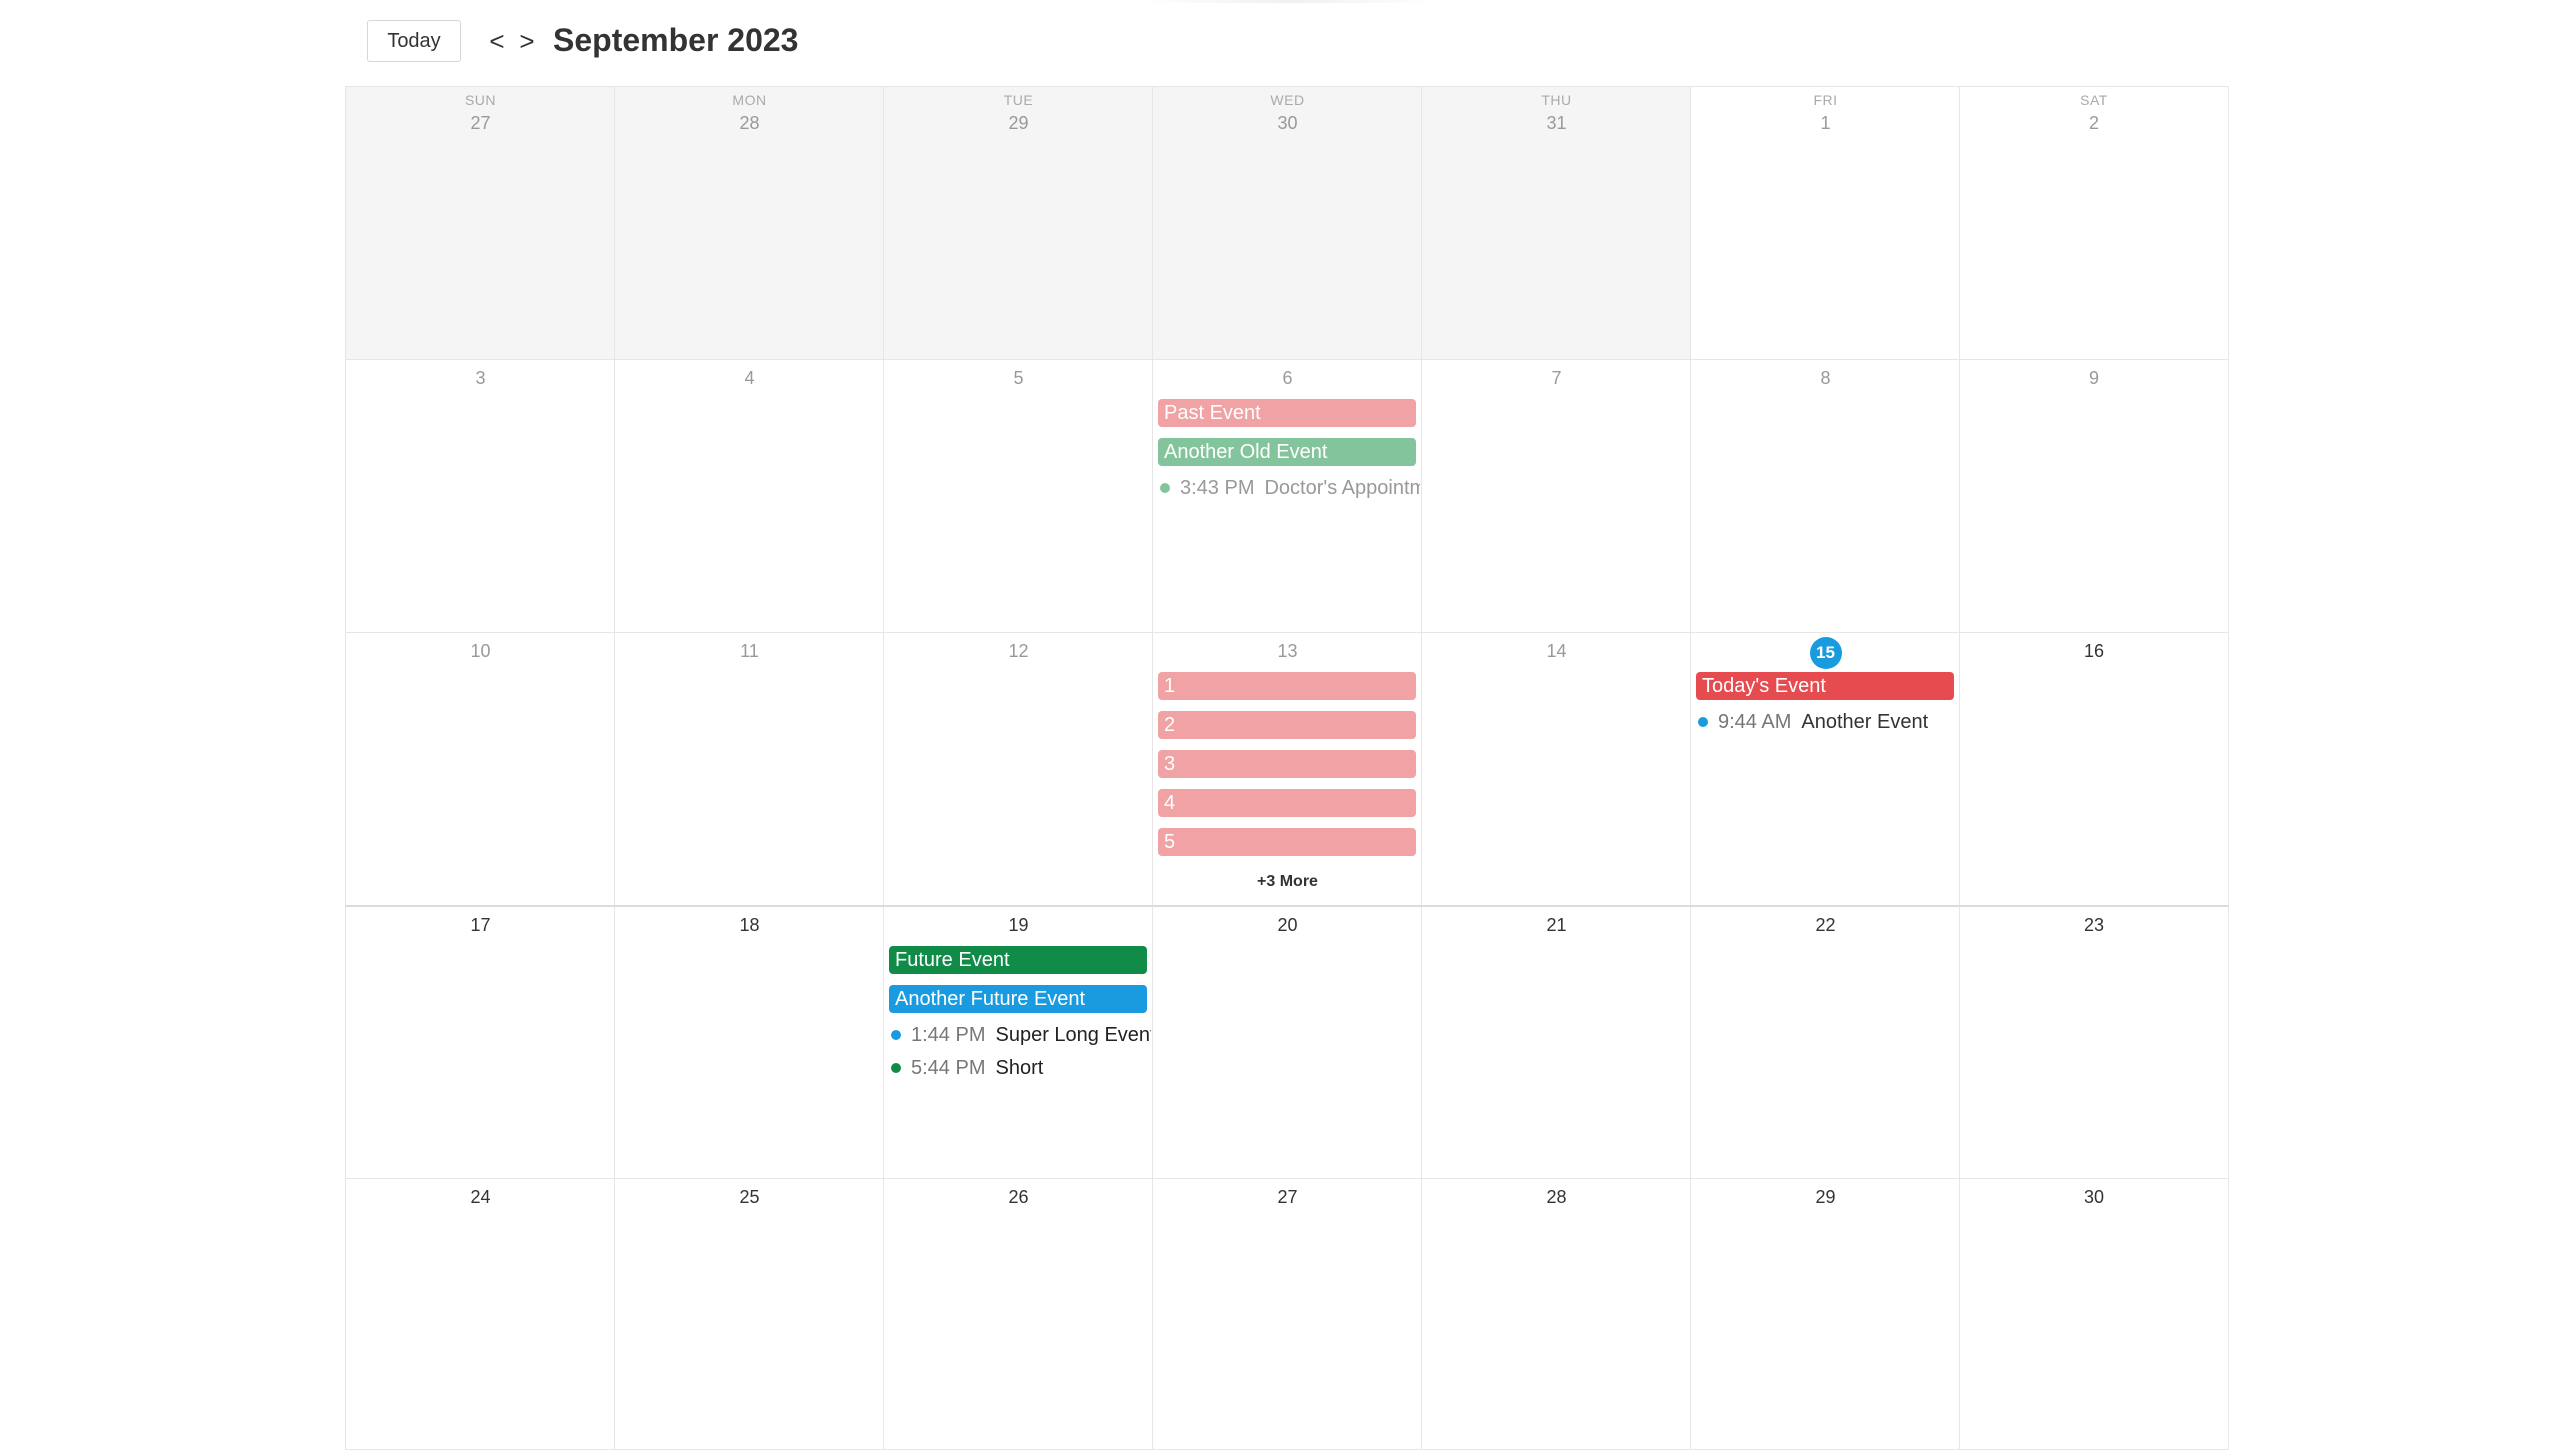 The width and height of the screenshot is (2560, 1450). Describe the element at coordinates (1020, 1035) in the screenshot. I see `timed-event: 1:44 PM Super Long Event Name` at that location.